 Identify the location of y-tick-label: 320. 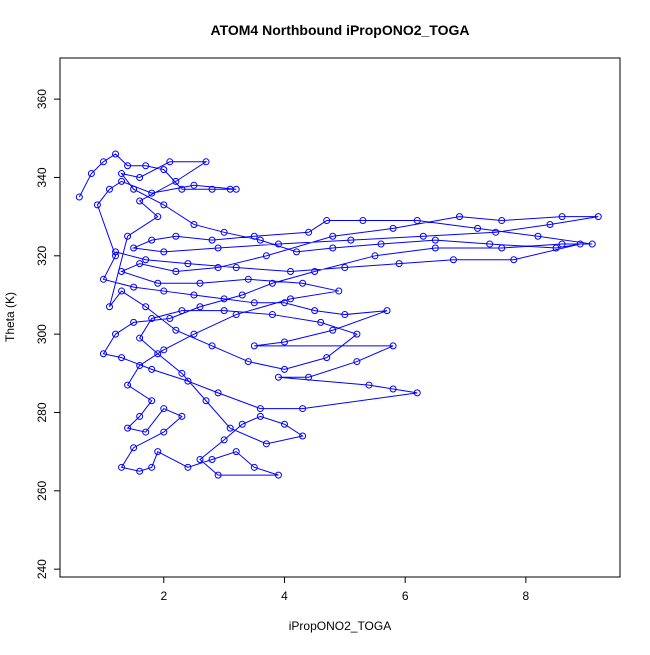
(42, 255).